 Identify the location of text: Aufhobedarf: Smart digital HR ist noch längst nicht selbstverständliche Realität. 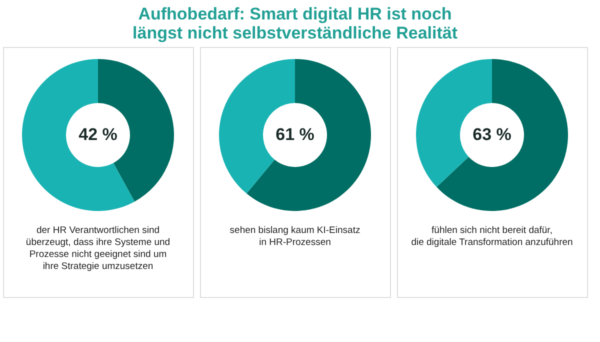
(295, 23).